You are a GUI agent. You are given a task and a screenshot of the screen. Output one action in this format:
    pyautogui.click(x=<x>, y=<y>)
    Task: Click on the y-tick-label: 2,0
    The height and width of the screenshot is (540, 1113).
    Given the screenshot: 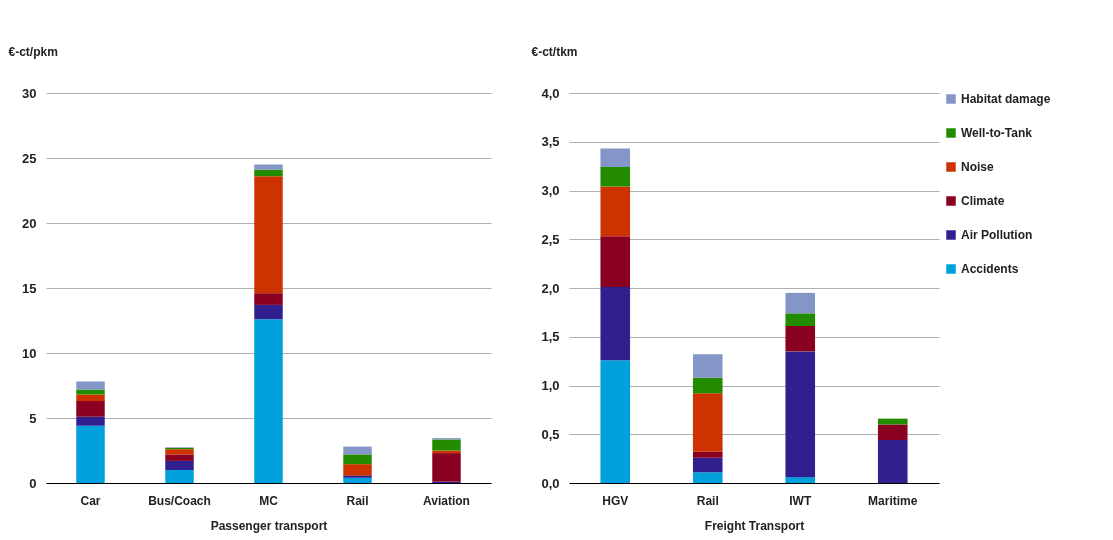 What is the action you would take?
    pyautogui.click(x=550, y=288)
    